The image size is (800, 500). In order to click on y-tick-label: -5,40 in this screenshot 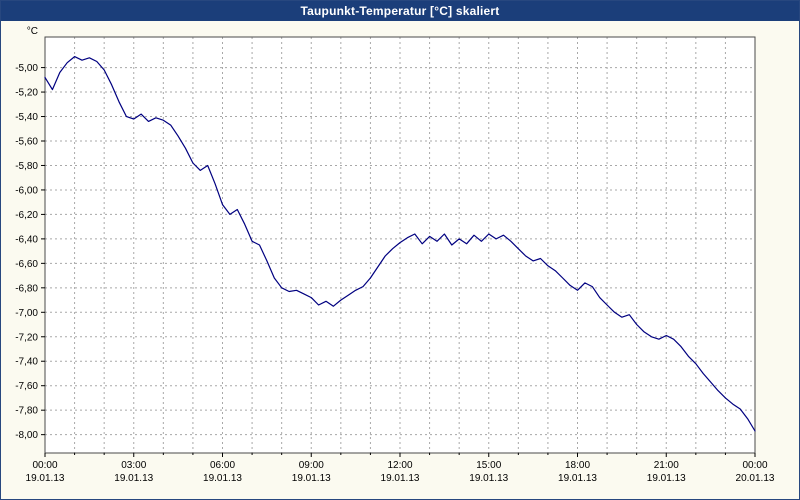, I will do `click(26, 117)`.